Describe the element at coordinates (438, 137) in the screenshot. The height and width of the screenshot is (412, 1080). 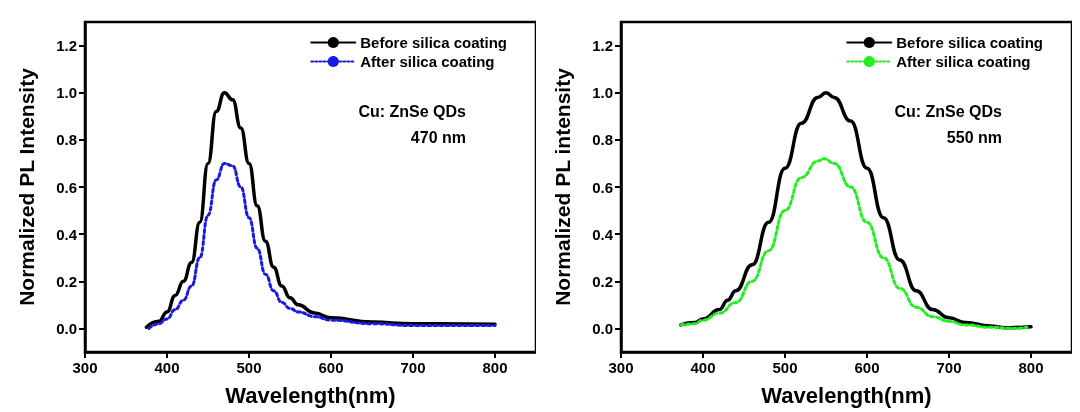
I see `annotation: 470 nm` at that location.